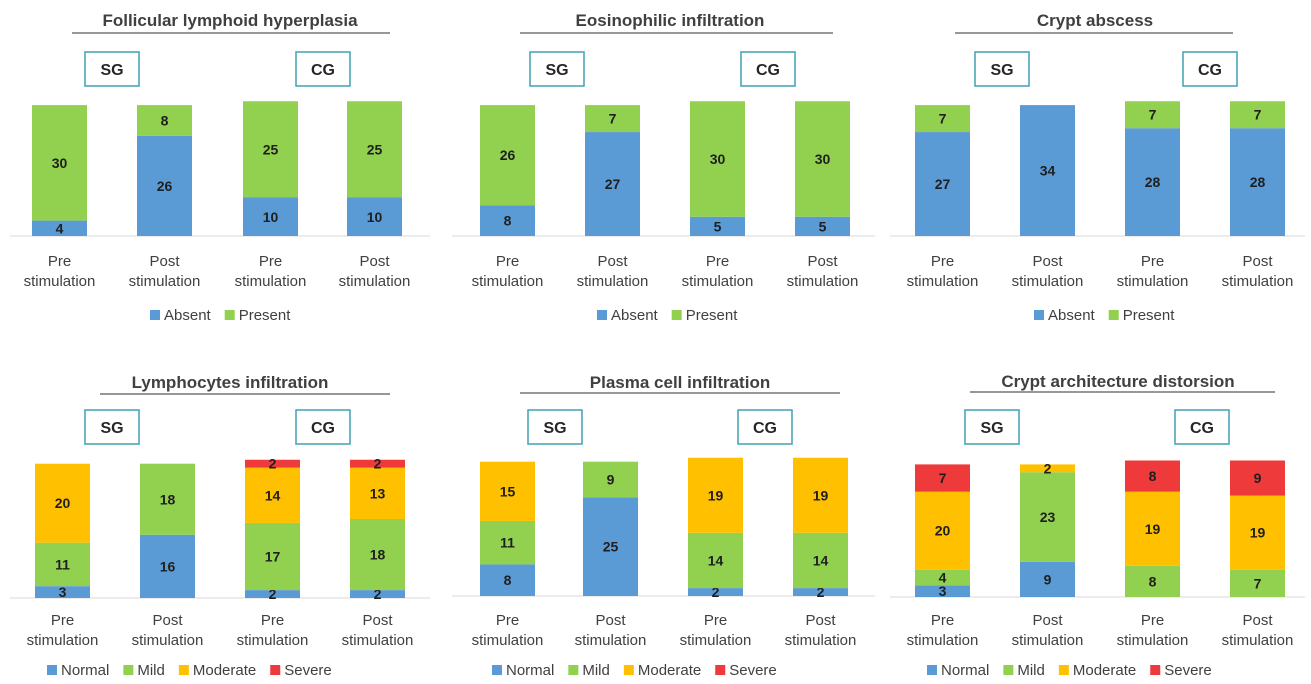 Image resolution: width=1311 pixels, height=684 pixels. I want to click on data-label: 18, so click(168, 499).